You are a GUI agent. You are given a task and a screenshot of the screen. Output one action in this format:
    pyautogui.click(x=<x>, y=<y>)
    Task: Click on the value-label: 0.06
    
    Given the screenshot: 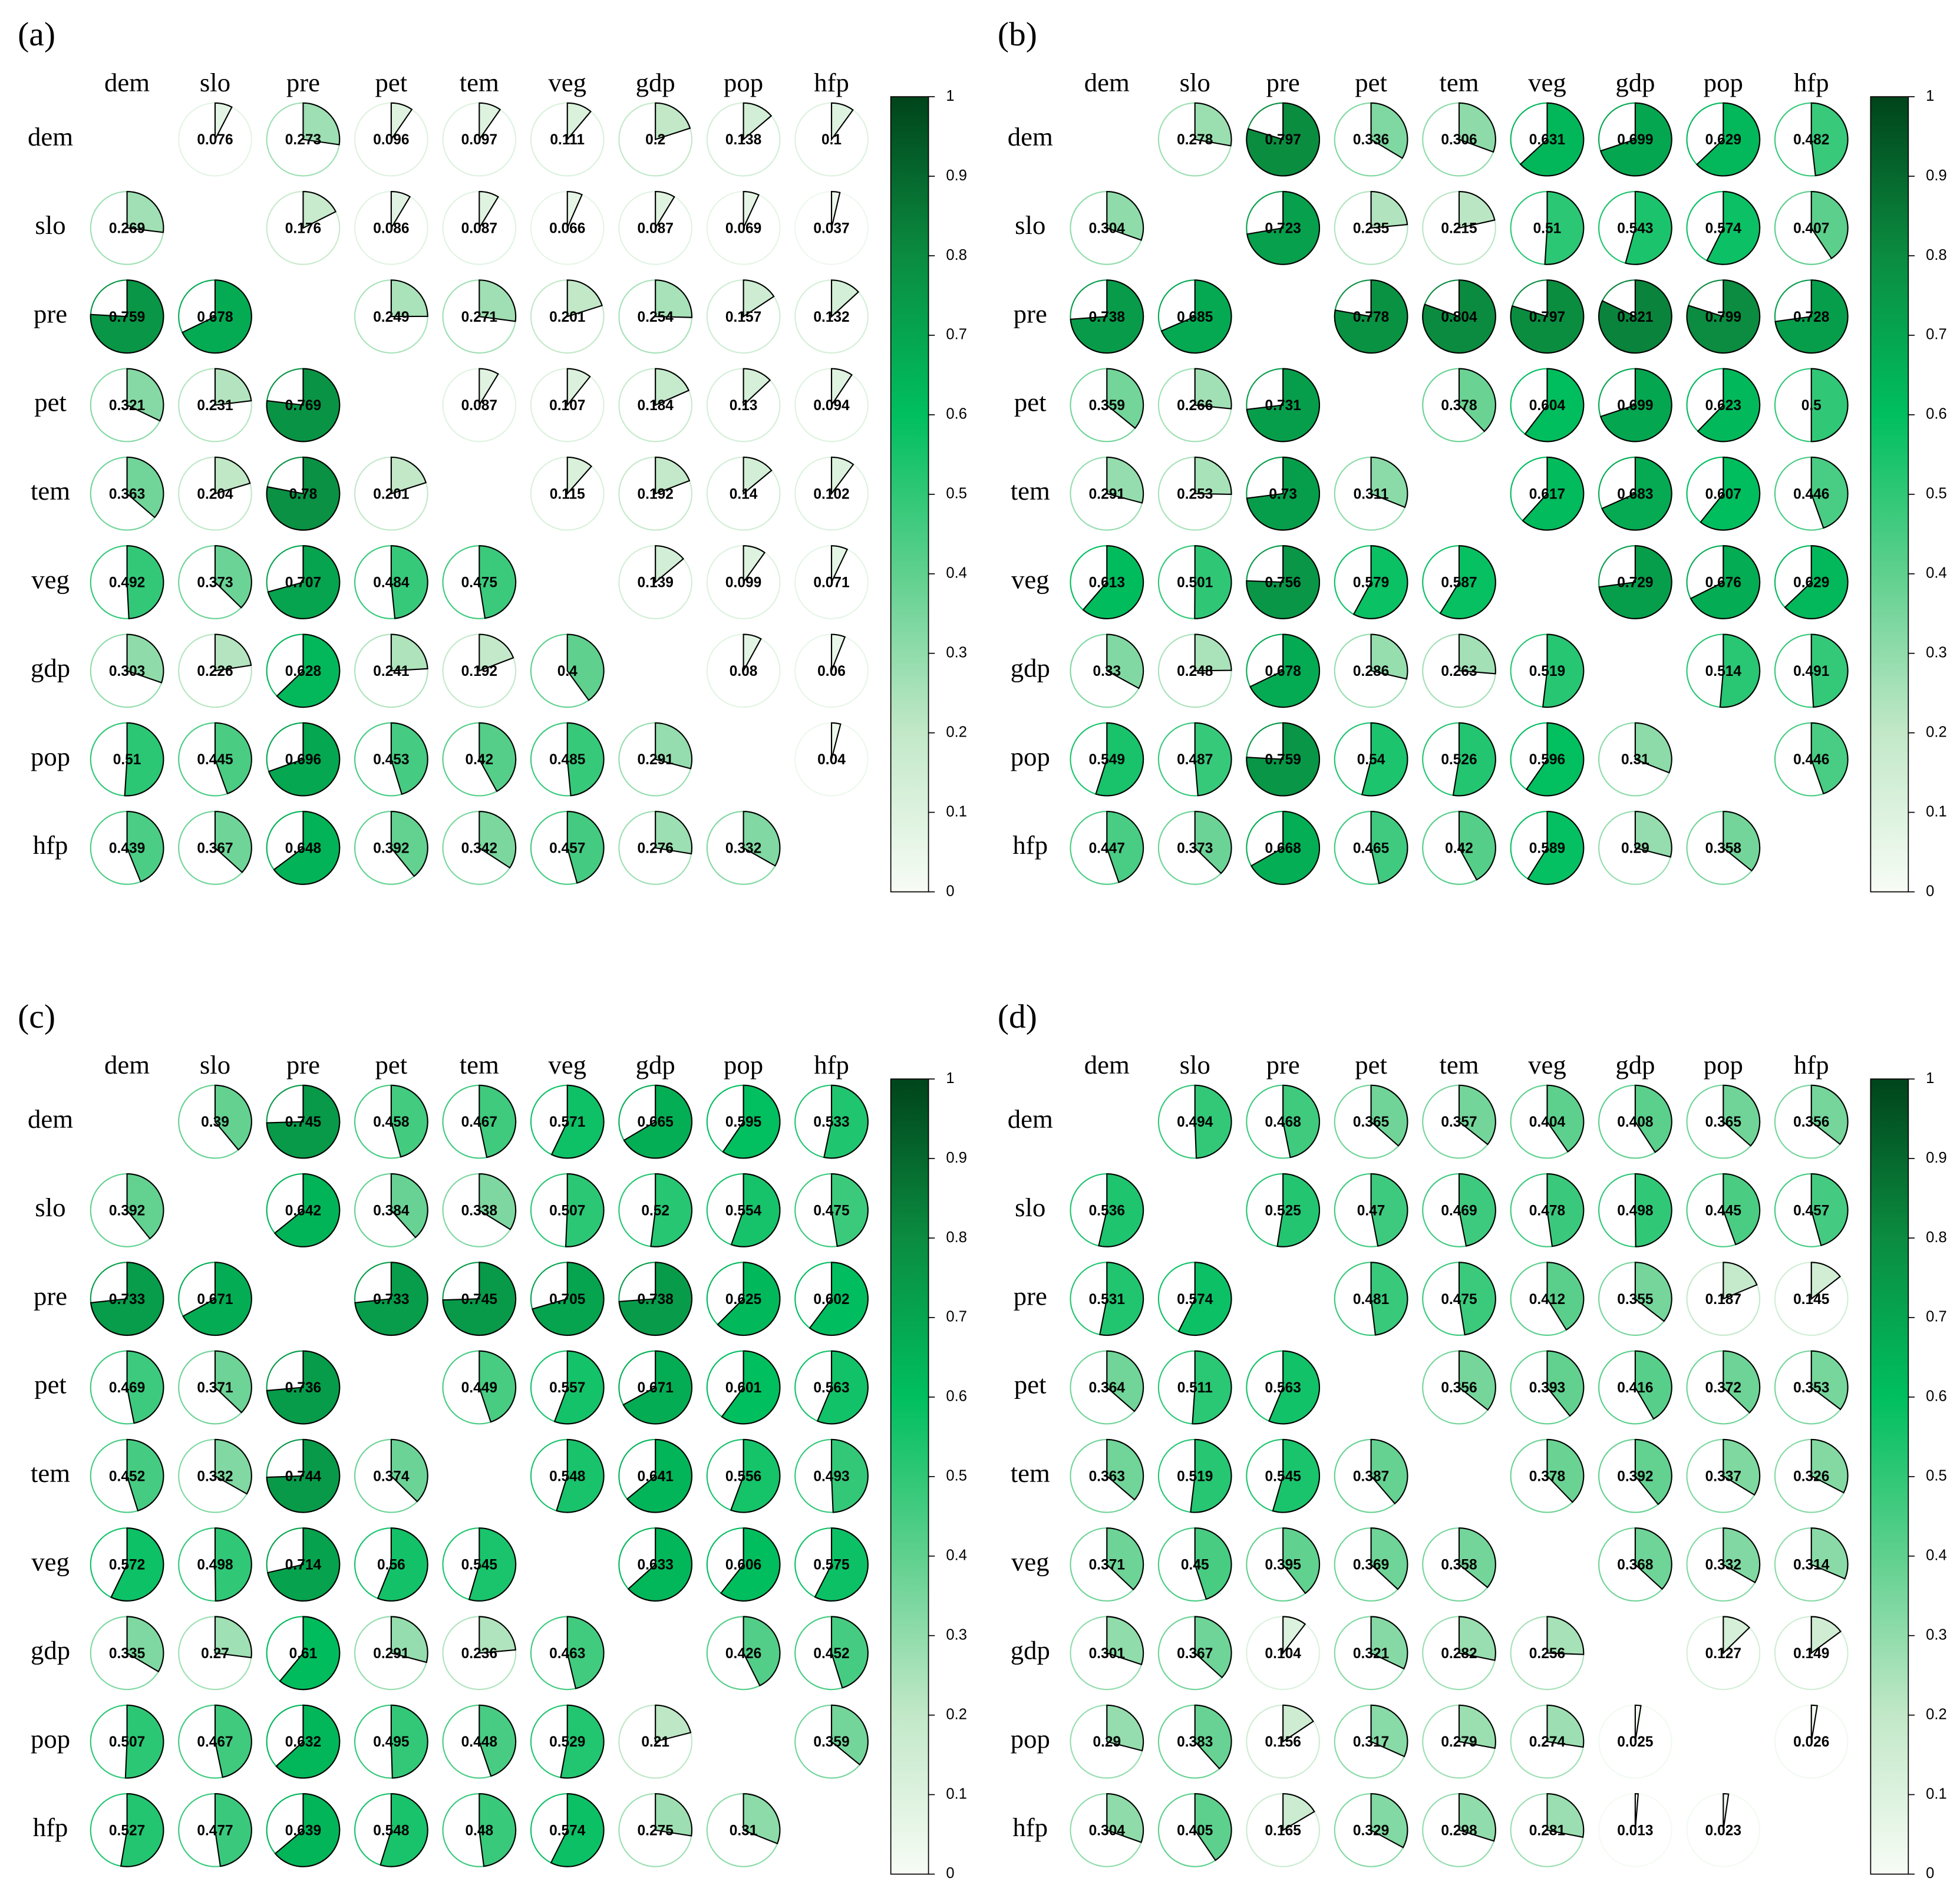 What is the action you would take?
    pyautogui.click(x=832, y=671)
    